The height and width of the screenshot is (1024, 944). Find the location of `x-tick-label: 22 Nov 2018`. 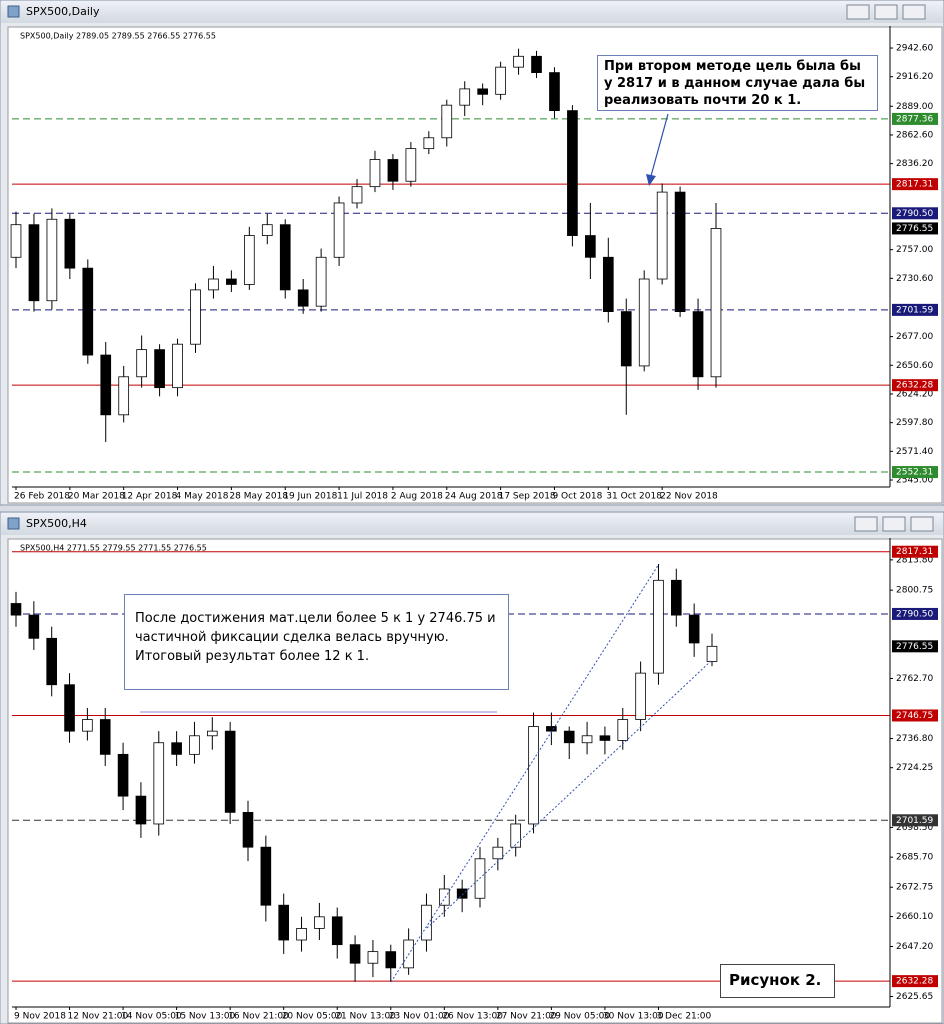

x-tick-label: 22 Nov 2018 is located at coordinates (689, 497).